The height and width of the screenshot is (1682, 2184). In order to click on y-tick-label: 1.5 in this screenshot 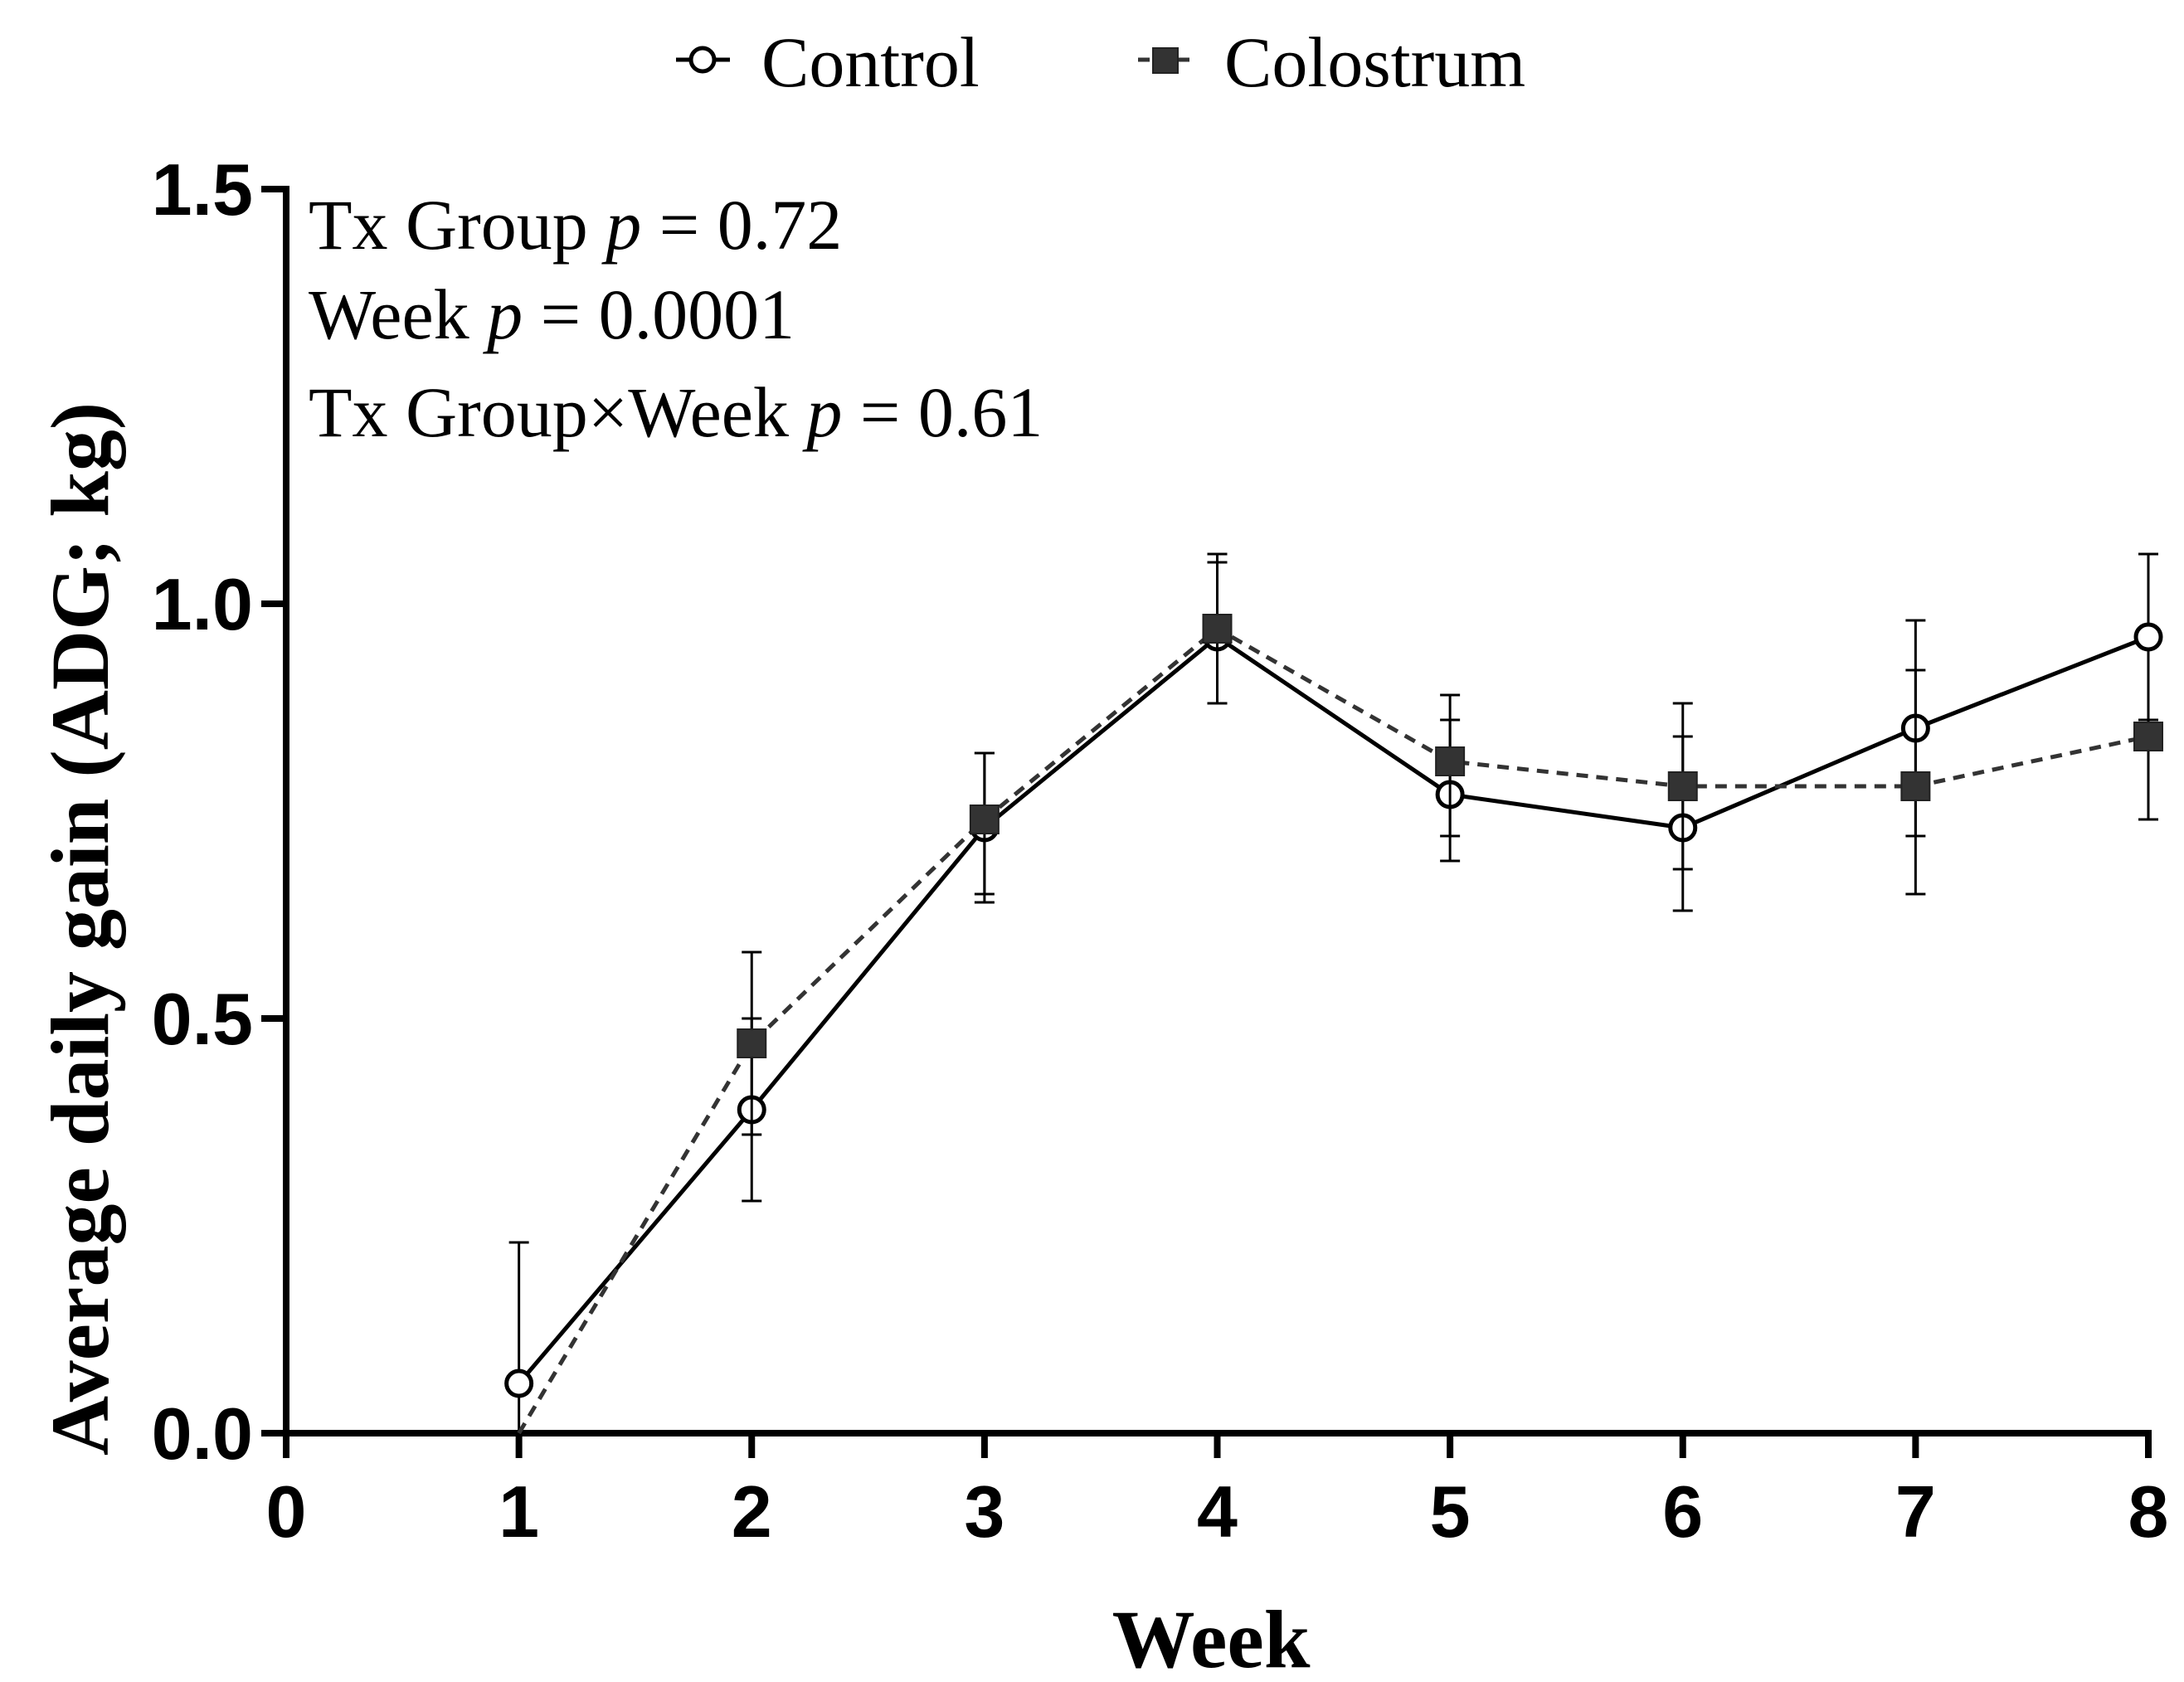, I will do `click(202, 189)`.